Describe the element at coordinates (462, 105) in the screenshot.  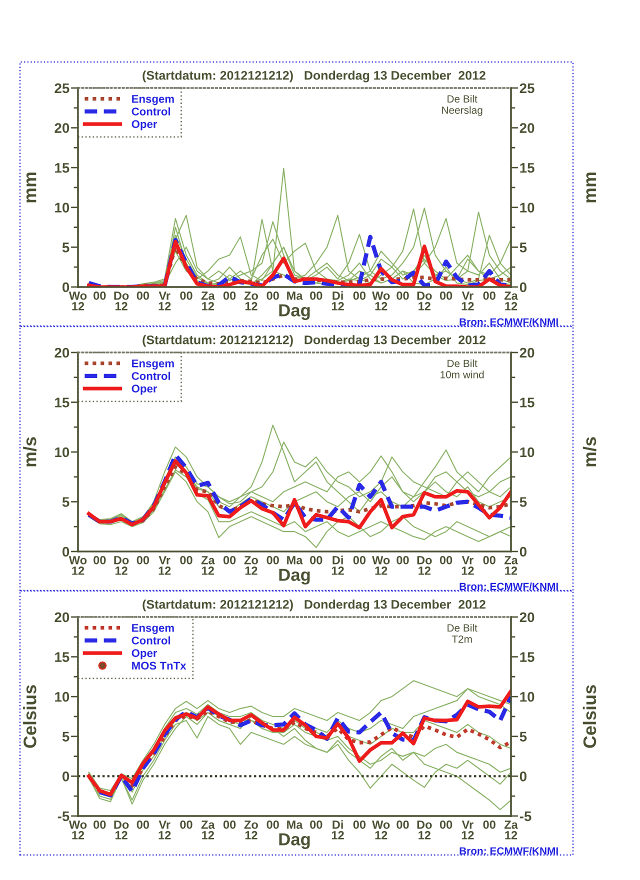
I see `annotation: De Bilt Neerslag` at that location.